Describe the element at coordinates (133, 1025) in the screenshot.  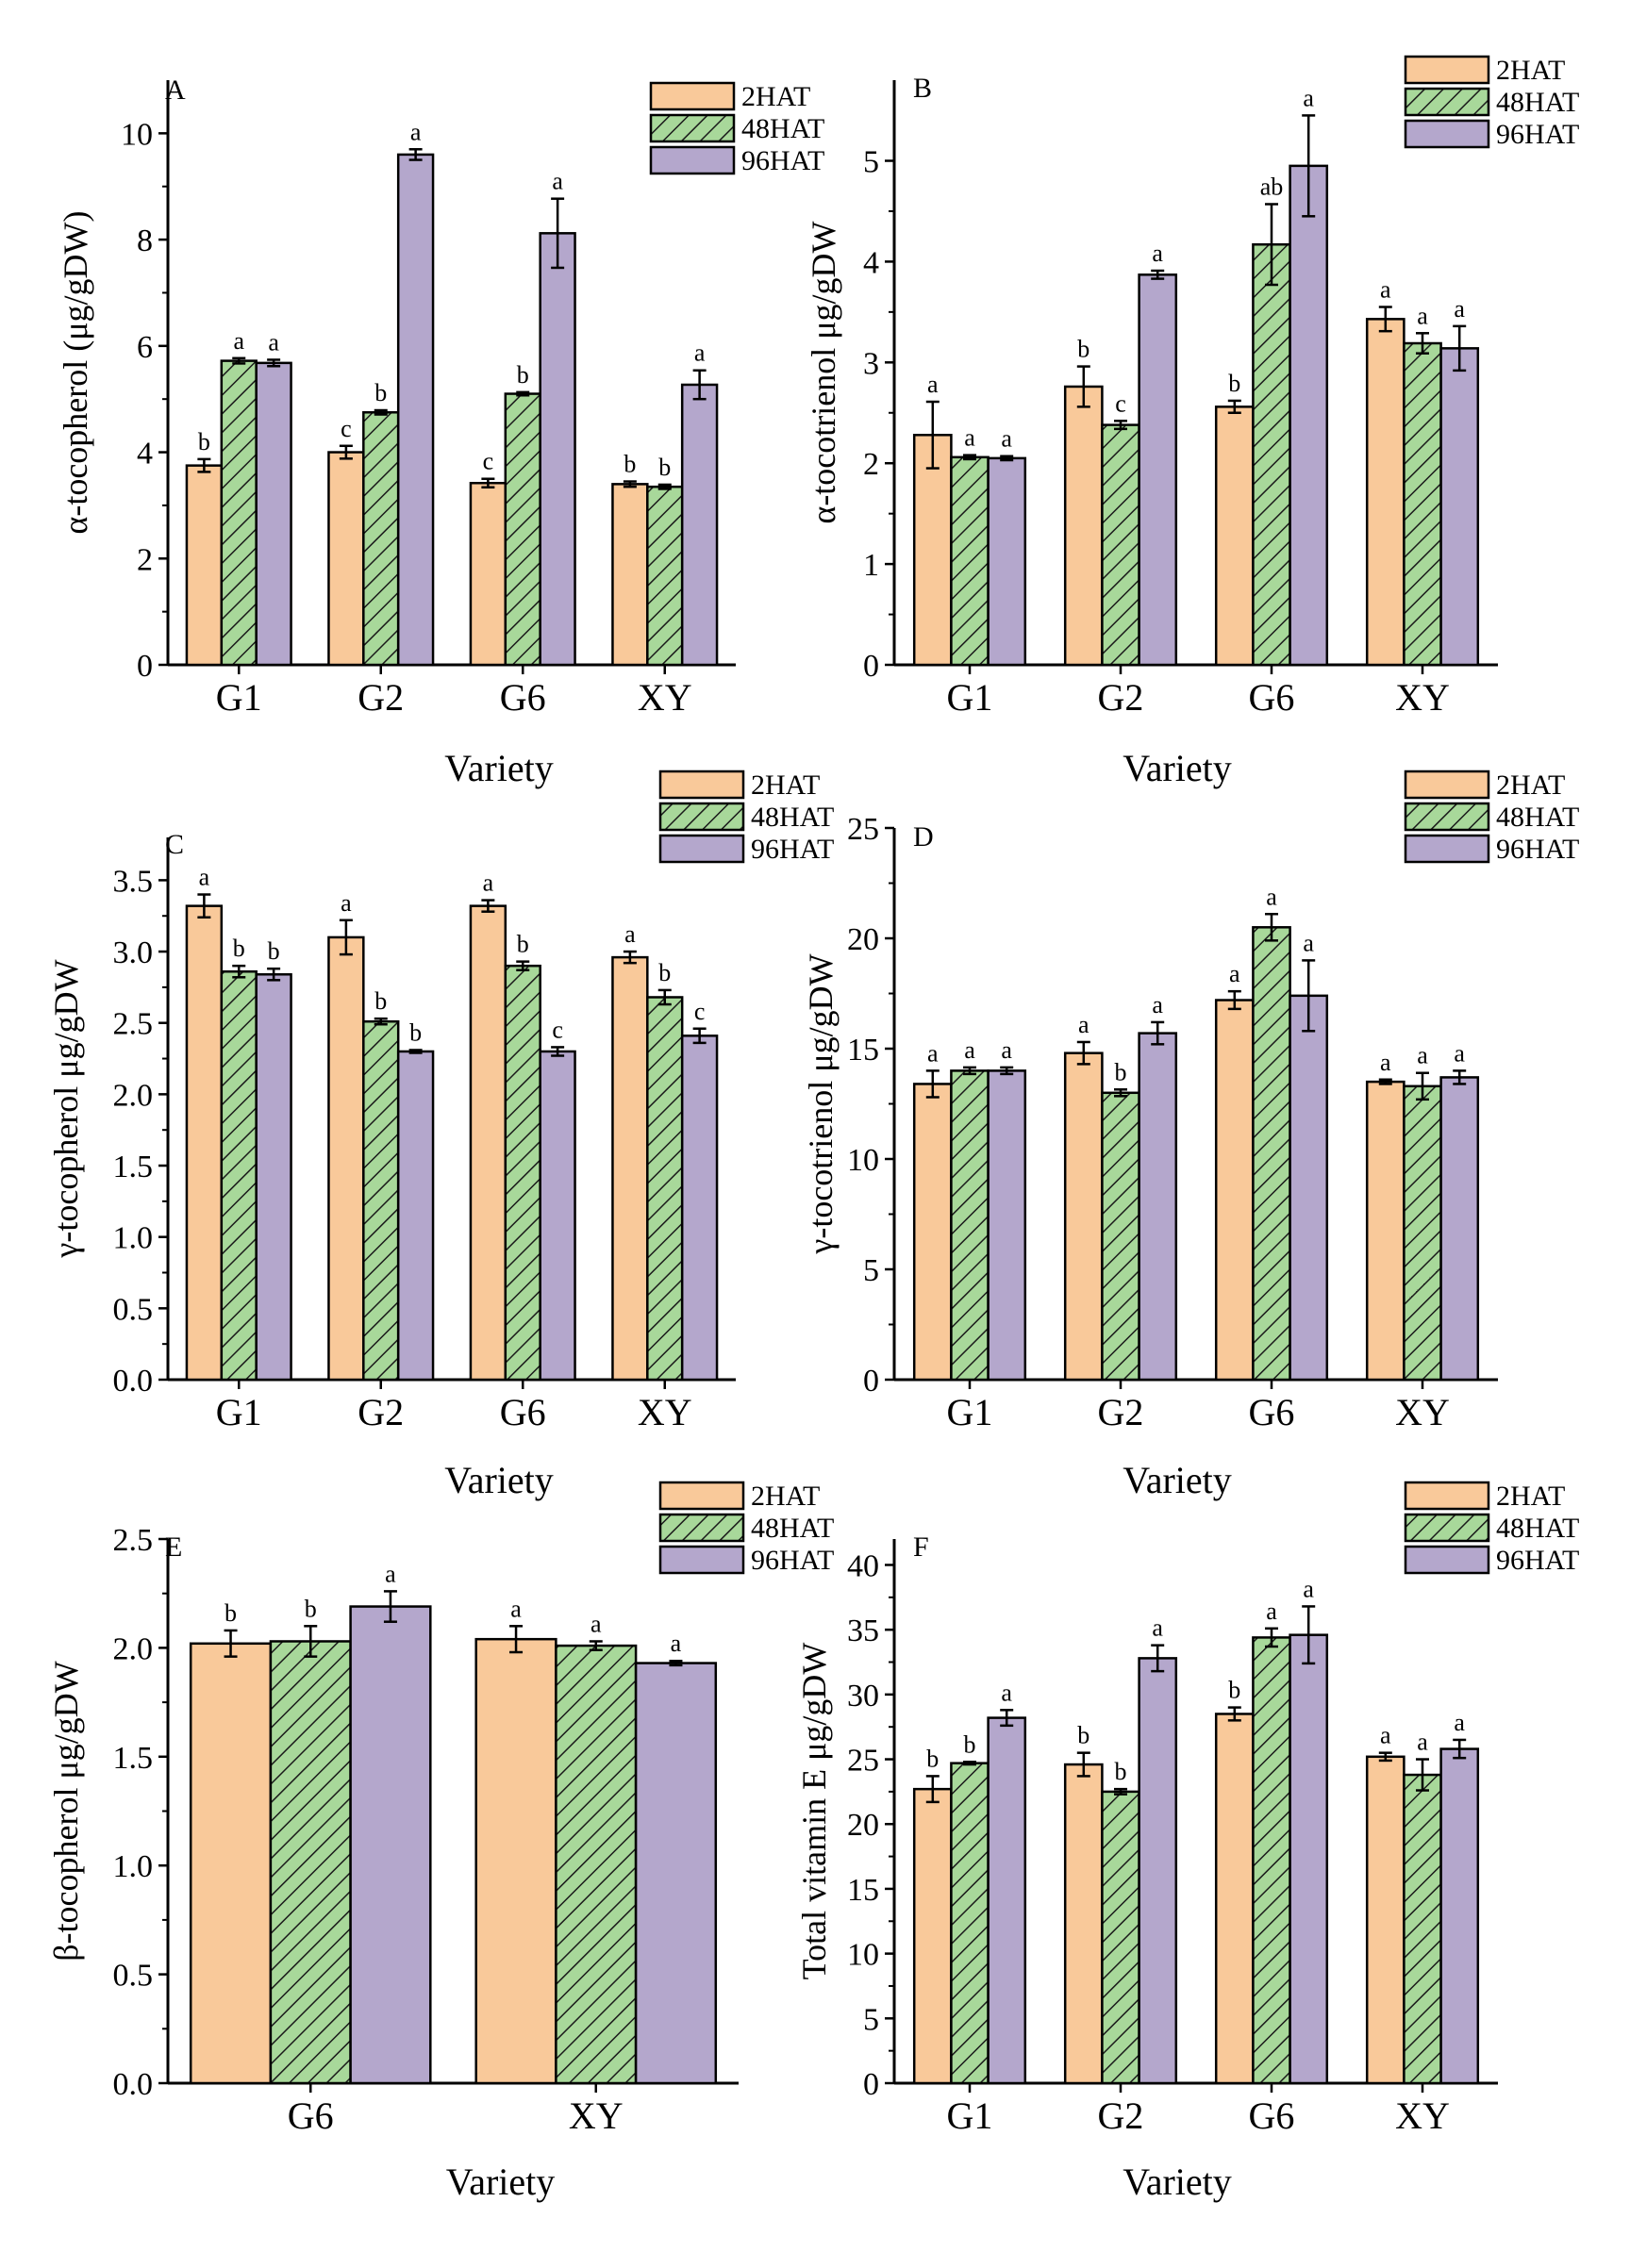
I see `y-tick-label: 2.5` at that location.